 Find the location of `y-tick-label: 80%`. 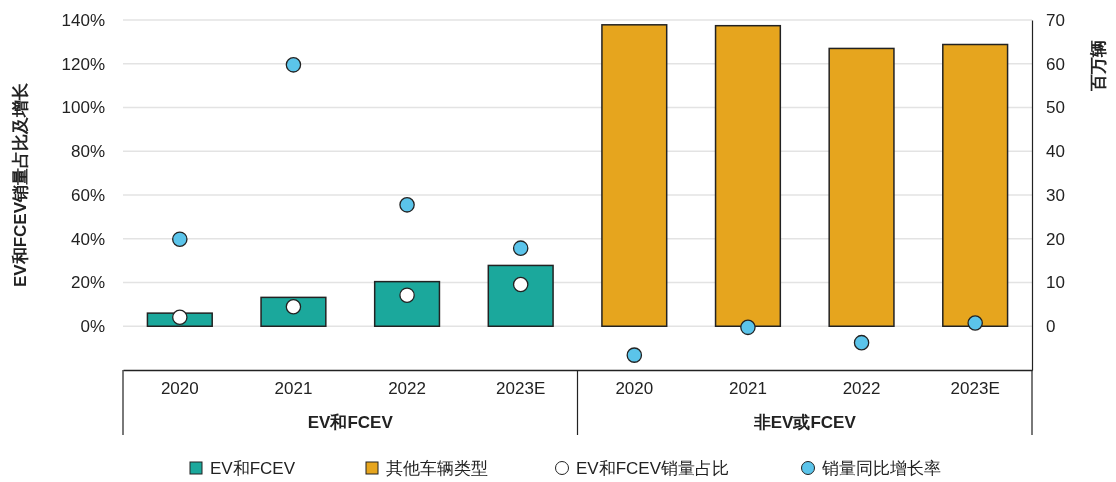

y-tick-label: 80% is located at coordinates (87, 152).